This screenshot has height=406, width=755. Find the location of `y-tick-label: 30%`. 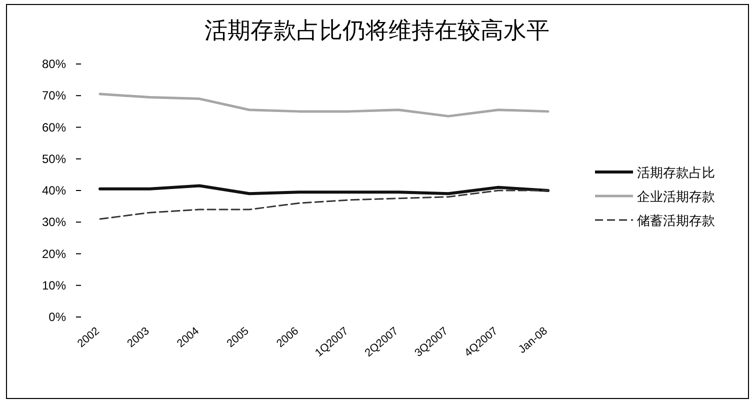

y-tick-label: 30% is located at coordinates (54, 222).